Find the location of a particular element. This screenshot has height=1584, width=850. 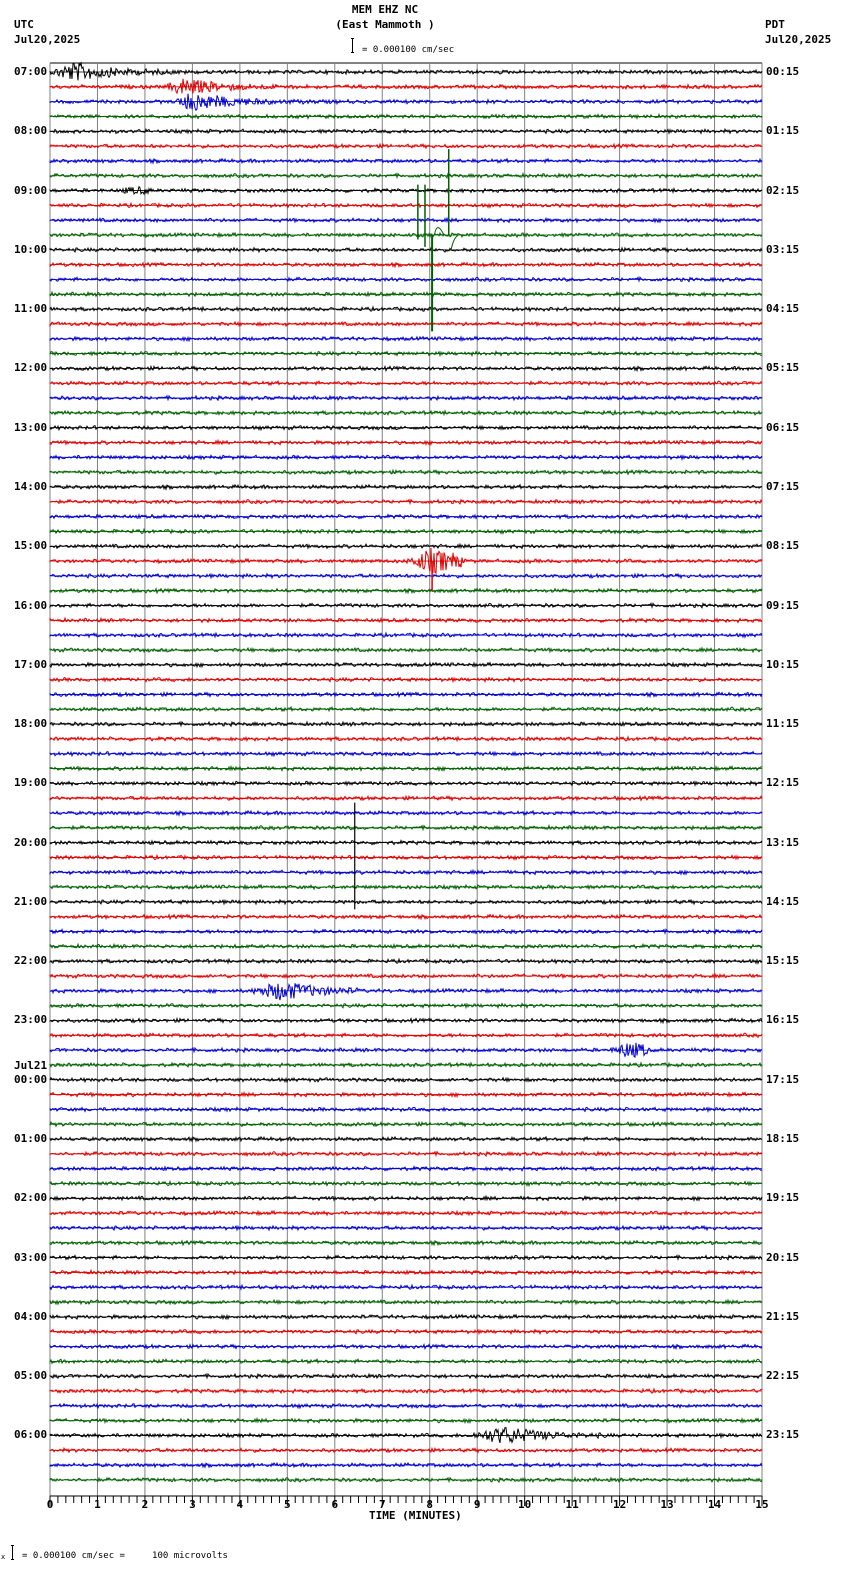

left-hour-label: 21:00 is located at coordinates (31, 901).